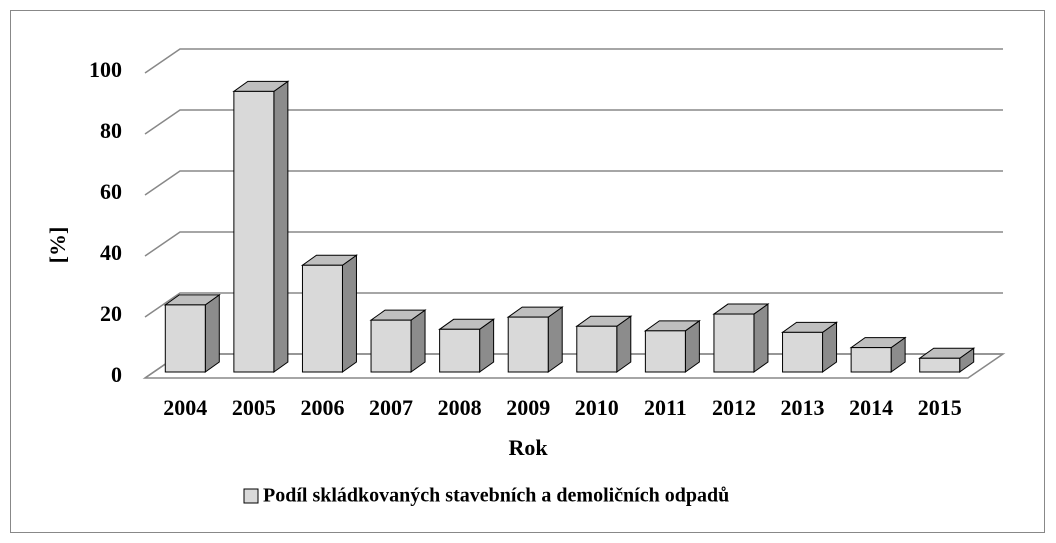 The width and height of the screenshot is (1056, 543). Describe the element at coordinates (251, 496) in the screenshot. I see `legend-swatch` at that location.